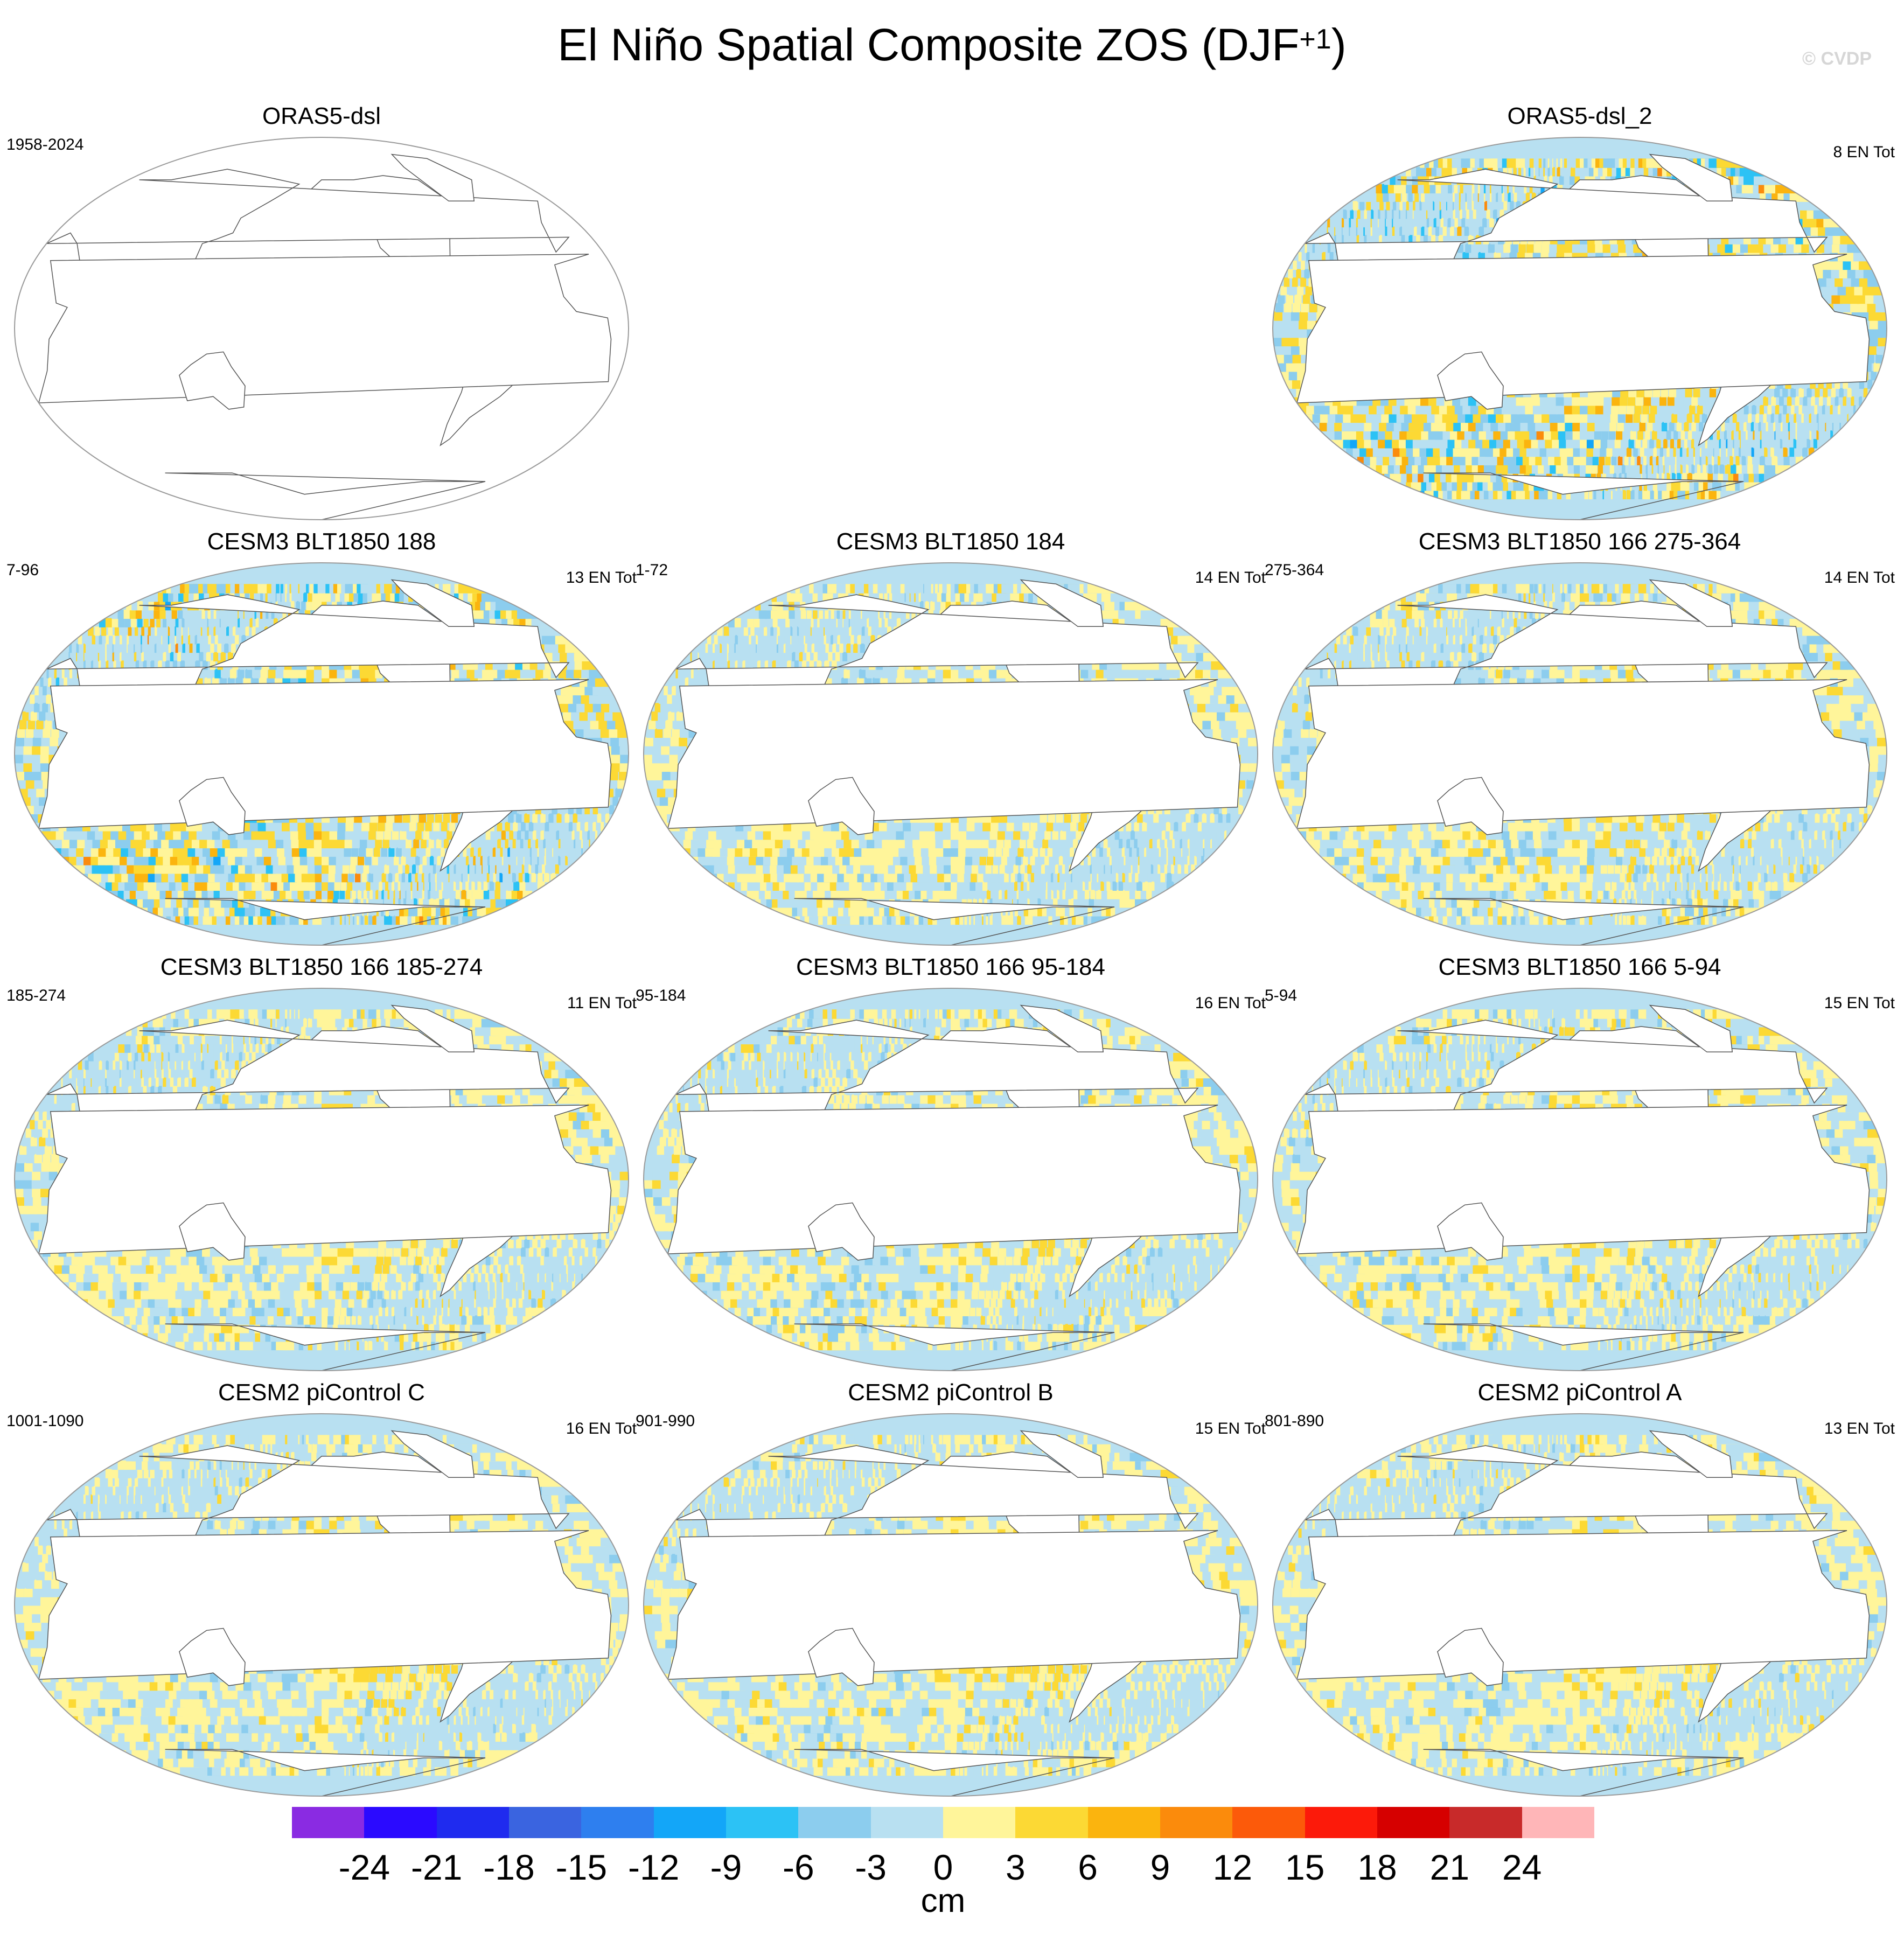 Image resolution: width=1904 pixels, height=1948 pixels. Describe the element at coordinates (1339, 44) in the screenshot. I see `figure-title-close: )` at that location.